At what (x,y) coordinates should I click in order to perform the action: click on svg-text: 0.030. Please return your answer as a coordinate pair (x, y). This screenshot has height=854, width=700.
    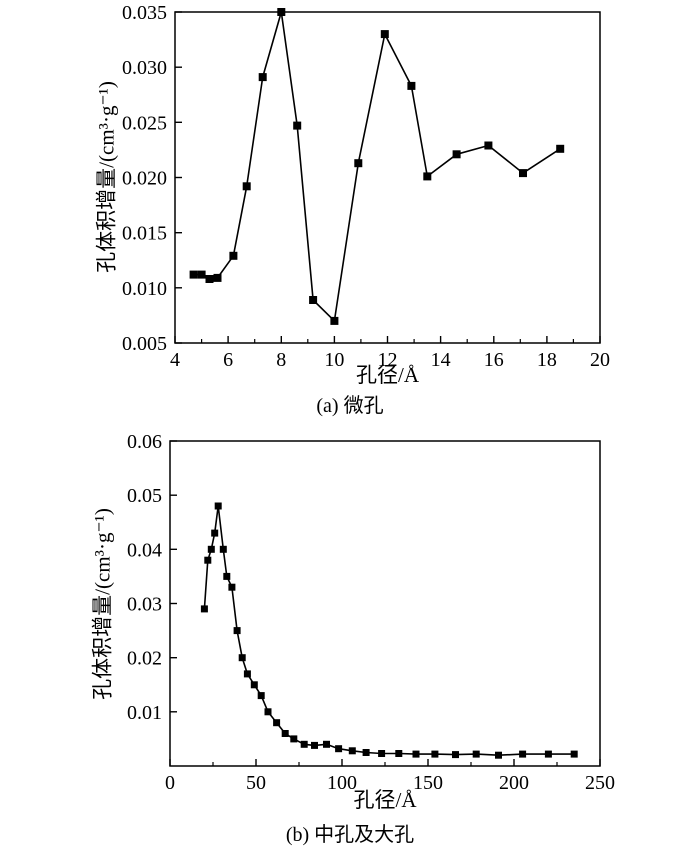
    Looking at the image, I should click on (144, 68).